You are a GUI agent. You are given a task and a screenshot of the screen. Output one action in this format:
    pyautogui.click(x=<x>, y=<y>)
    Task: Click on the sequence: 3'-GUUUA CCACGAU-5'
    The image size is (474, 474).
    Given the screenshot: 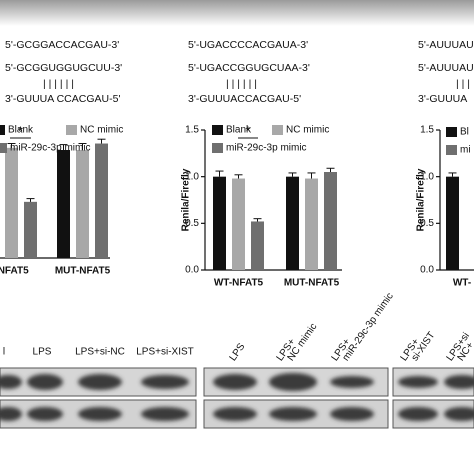 What is the action you would take?
    pyautogui.click(x=62, y=99)
    